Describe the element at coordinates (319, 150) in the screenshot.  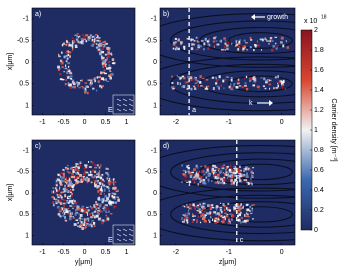
I see `colorbar-tick-label: 0.8` at that location.